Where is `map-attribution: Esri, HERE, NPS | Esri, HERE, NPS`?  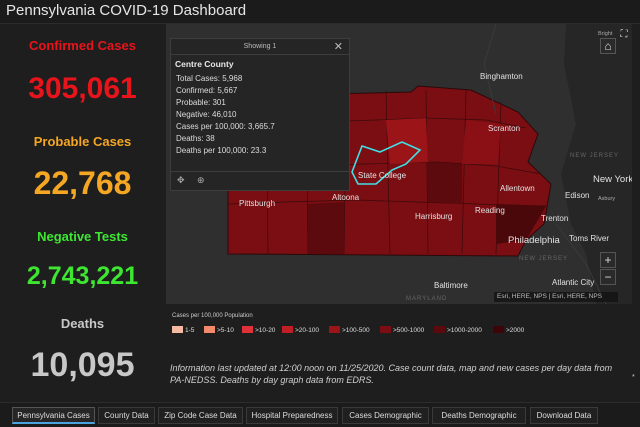
map-attribution: Esri, HERE, NPS | Esri, HERE, NPS is located at coordinates (556, 297).